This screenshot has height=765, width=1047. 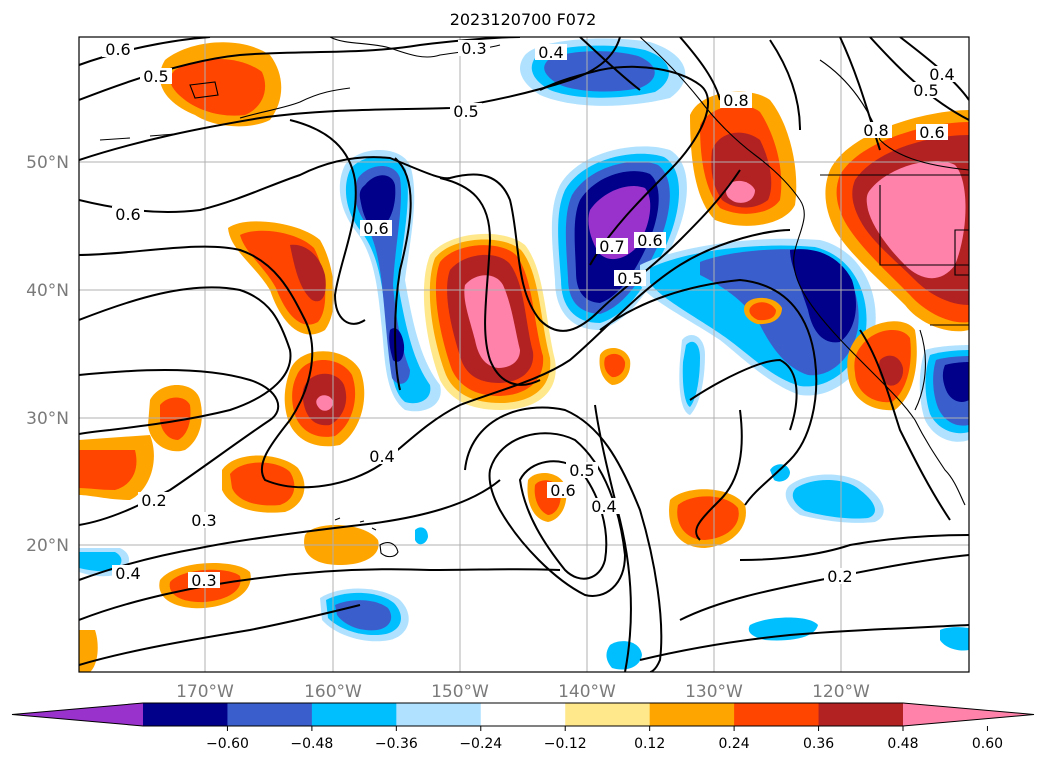 What do you see at coordinates (763, 311) in the screenshot?
I see `positive-anomaly-126w` at bounding box center [763, 311].